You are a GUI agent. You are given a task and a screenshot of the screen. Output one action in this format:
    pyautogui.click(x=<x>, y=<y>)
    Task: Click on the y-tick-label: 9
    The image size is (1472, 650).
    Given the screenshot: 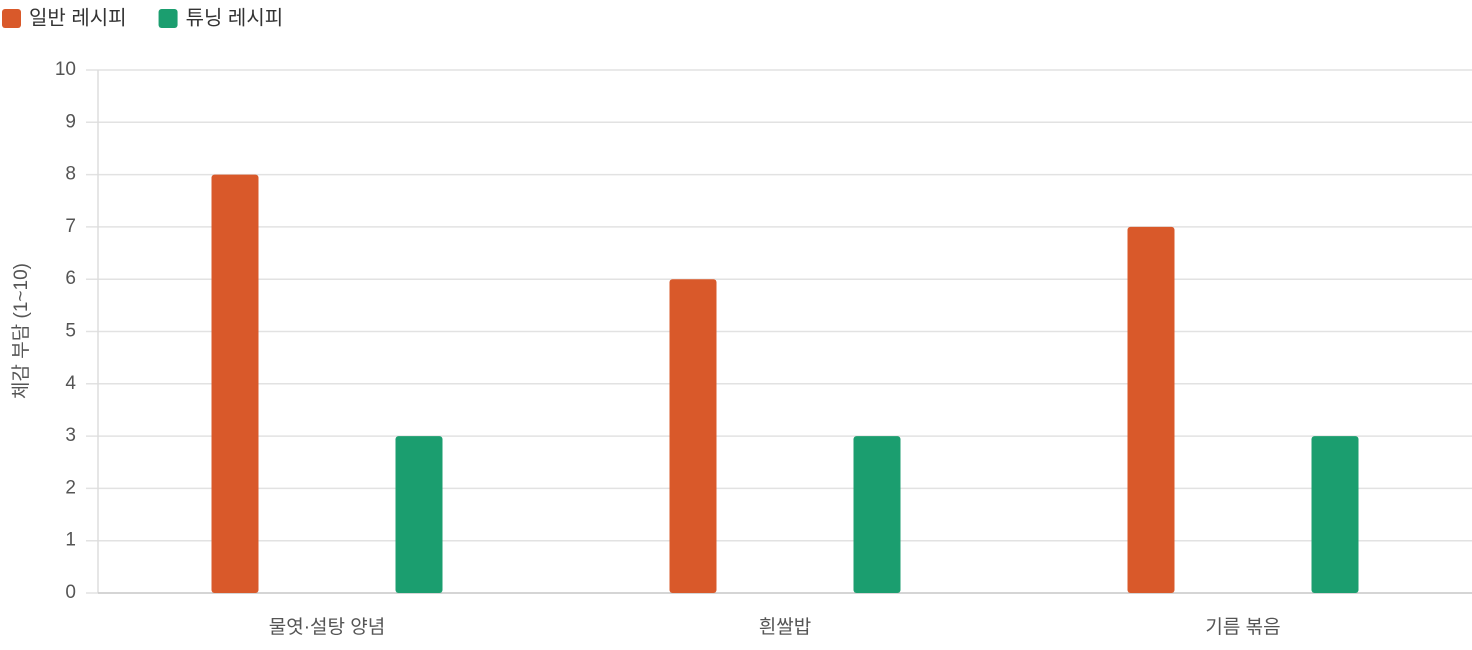 What is the action you would take?
    pyautogui.click(x=70, y=121)
    